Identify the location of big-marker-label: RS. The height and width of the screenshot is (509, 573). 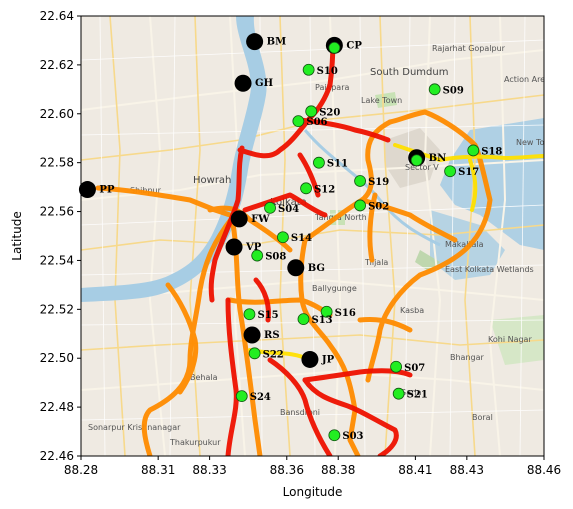
(272, 335).